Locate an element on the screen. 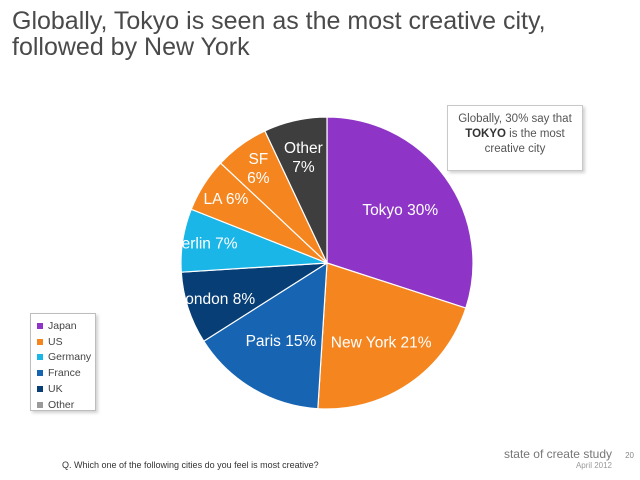  brand-date: April 2012 is located at coordinates (593, 465).